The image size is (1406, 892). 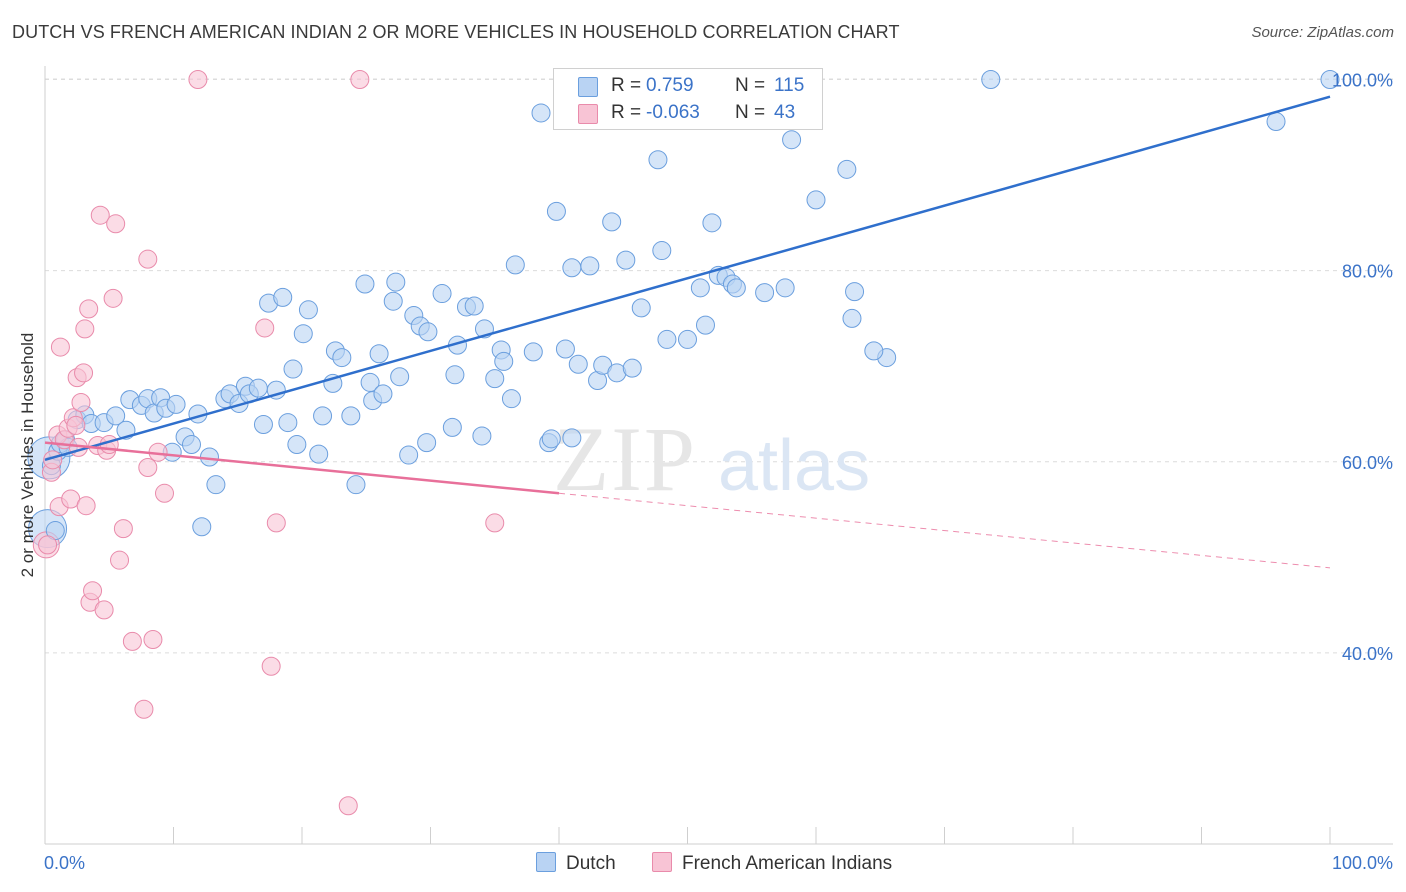 I want to click on chart-source: Source: ZipAtlas.com, so click(x=1322, y=32).